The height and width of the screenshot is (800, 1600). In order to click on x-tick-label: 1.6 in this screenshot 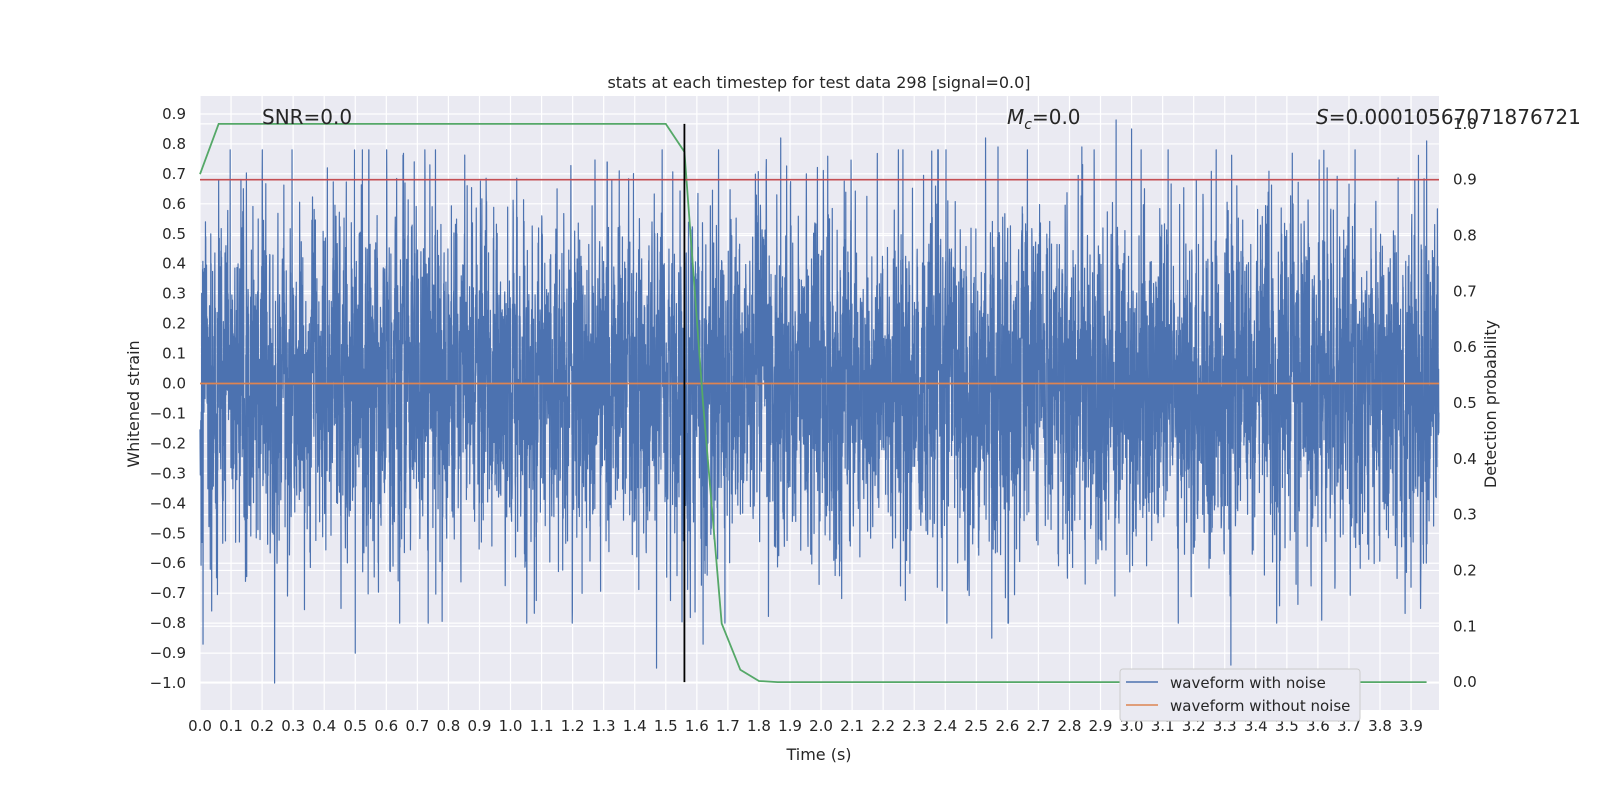, I will do `click(697, 726)`.